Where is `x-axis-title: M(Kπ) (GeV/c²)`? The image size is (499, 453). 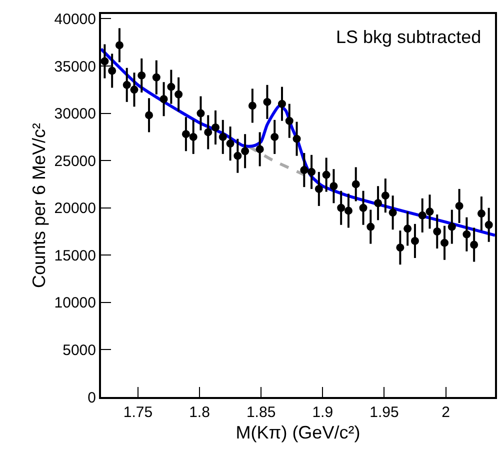
x-axis-title: M(Kπ) (GeV/c²) is located at coordinates (298, 432).